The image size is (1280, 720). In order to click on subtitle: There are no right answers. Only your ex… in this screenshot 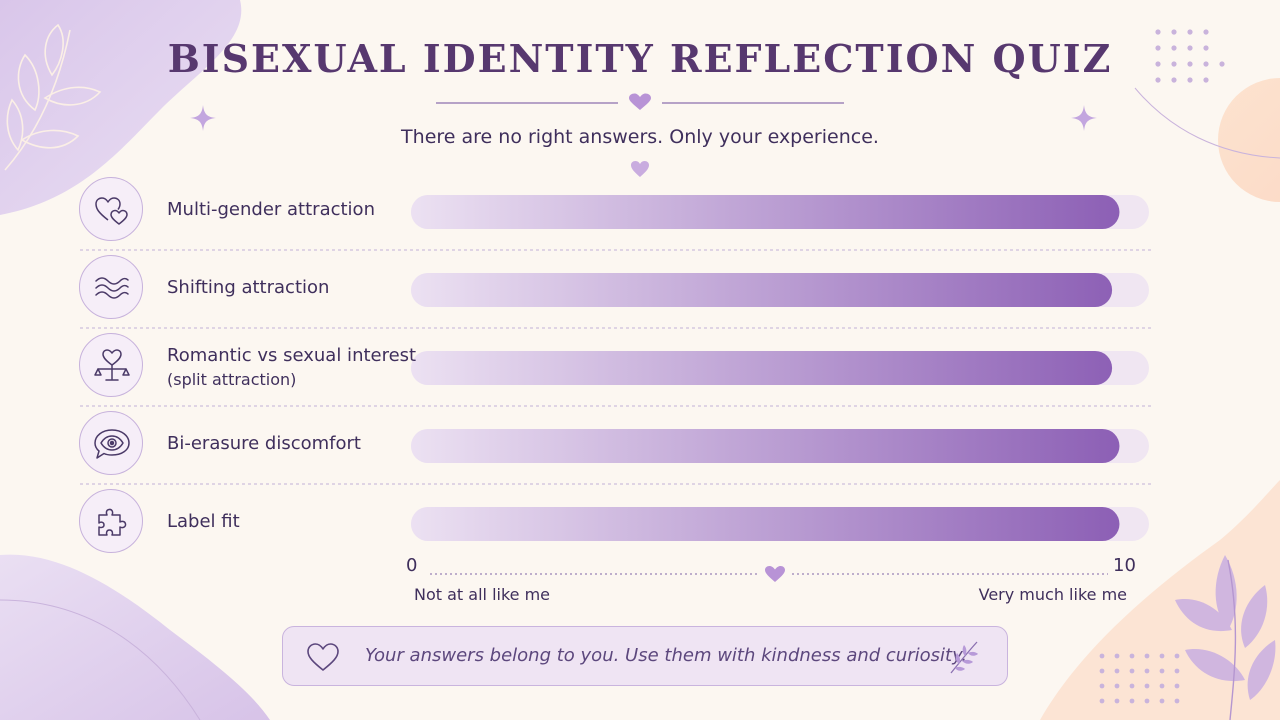, I will do `click(640, 137)`.